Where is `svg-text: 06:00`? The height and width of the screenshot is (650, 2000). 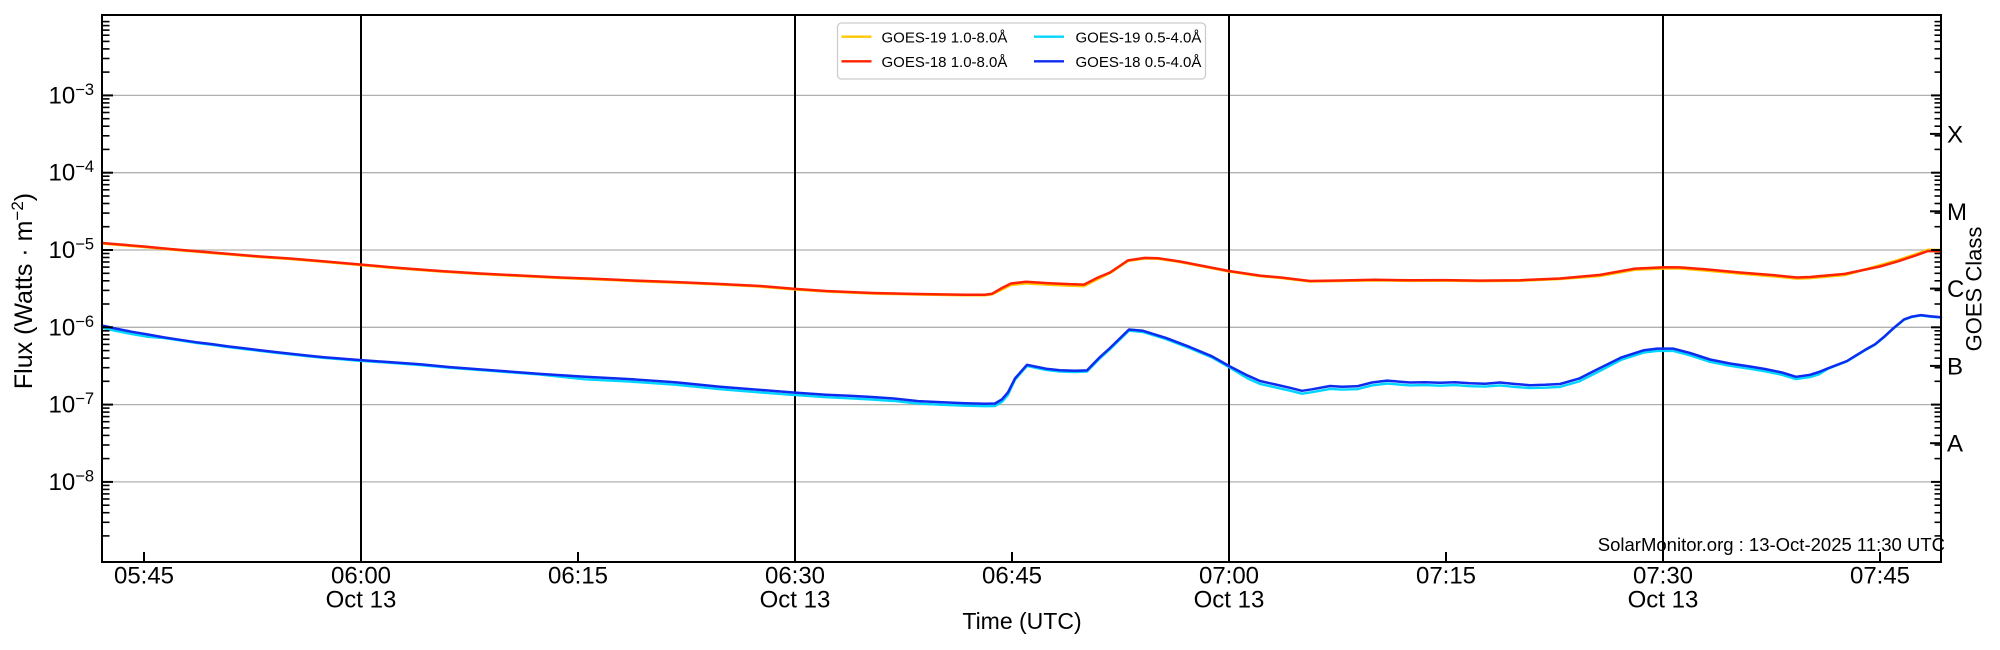 svg-text: 06:00 is located at coordinates (361, 576).